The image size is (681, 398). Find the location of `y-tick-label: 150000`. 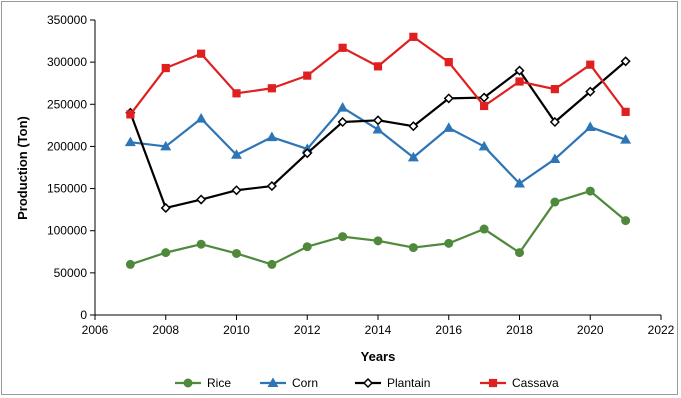

y-tick-label: 150000 is located at coordinates (67, 189).